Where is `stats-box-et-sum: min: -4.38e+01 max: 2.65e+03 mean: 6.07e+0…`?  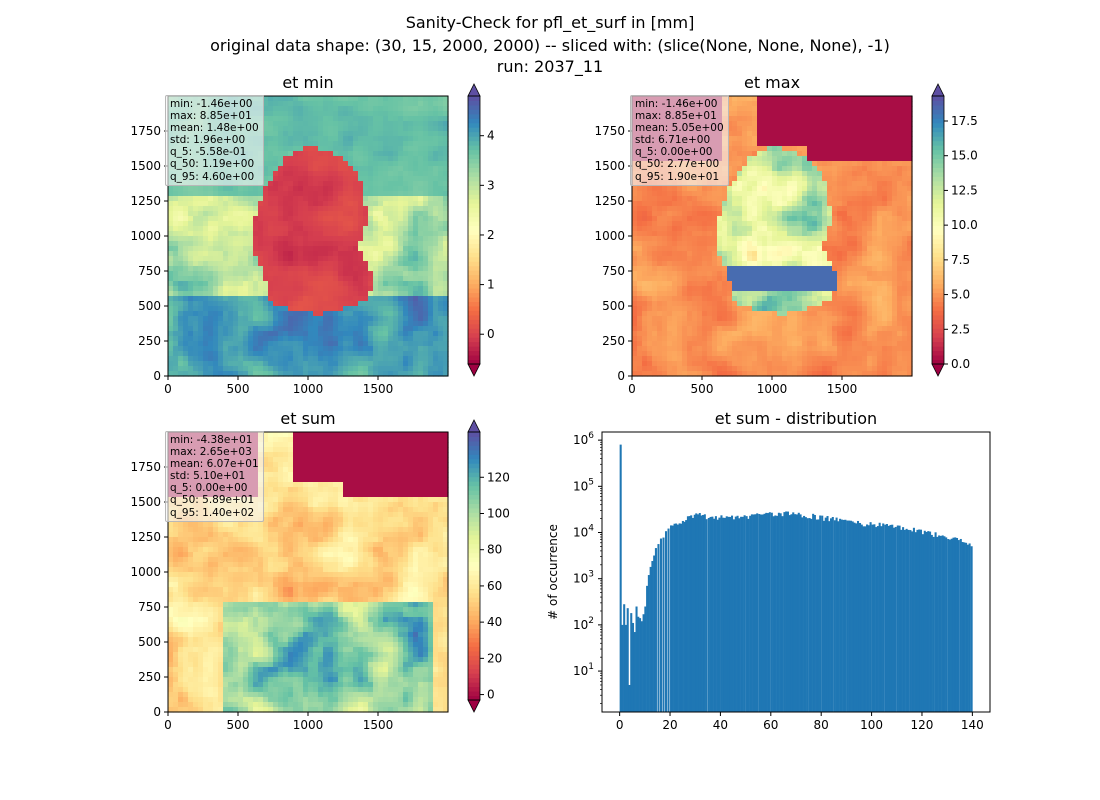
stats-box-et-sum: min: -4.38e+01 max: 2.65e+03 mean: 6.07e+0… is located at coordinates (214, 476).